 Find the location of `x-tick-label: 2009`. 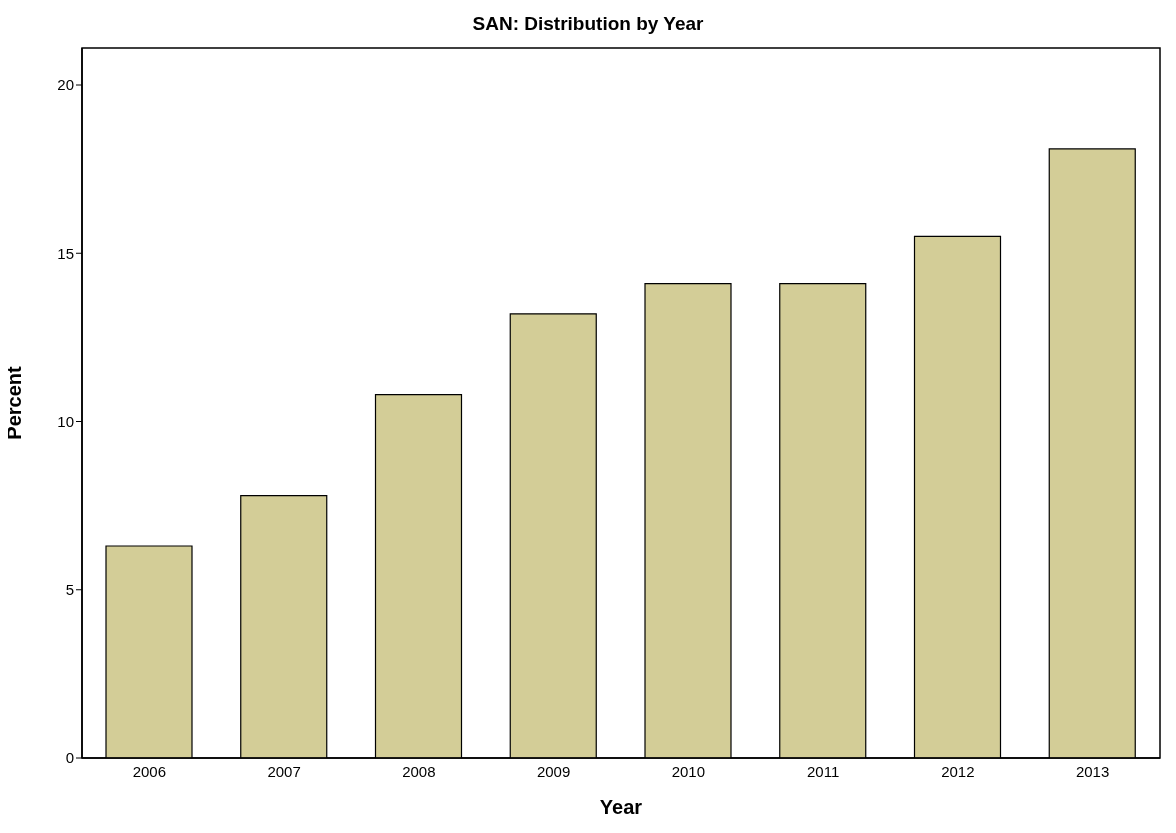

x-tick-label: 2009 is located at coordinates (553, 771).